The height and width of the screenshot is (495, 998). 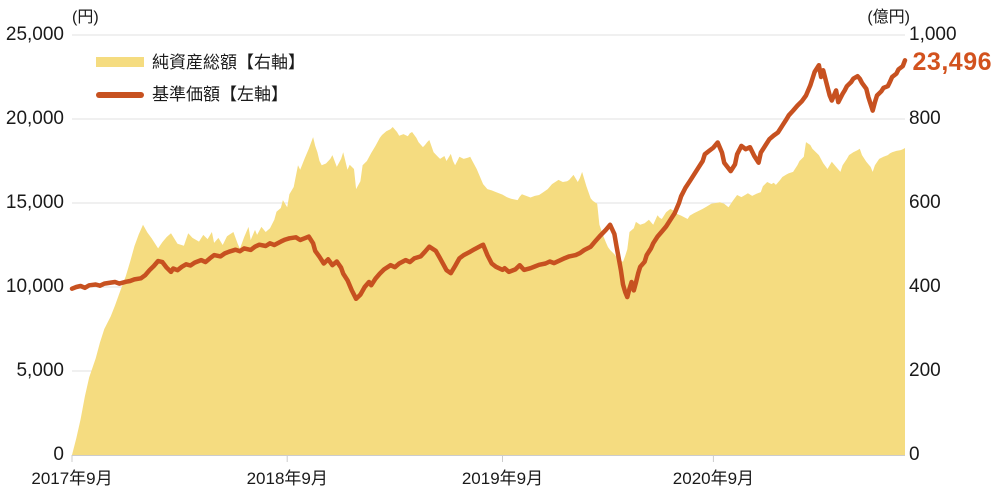 What do you see at coordinates (220, 94) in the screenshot?
I see `nav-legend-label: 基準価額【左軸】` at bounding box center [220, 94].